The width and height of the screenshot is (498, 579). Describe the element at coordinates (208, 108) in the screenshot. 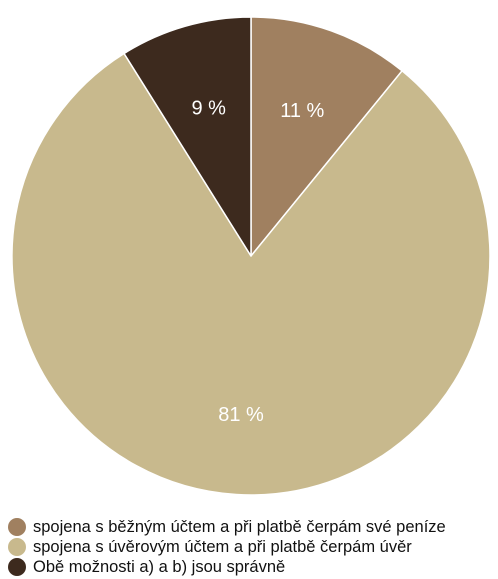

I see `data-label: 9 %` at that location.